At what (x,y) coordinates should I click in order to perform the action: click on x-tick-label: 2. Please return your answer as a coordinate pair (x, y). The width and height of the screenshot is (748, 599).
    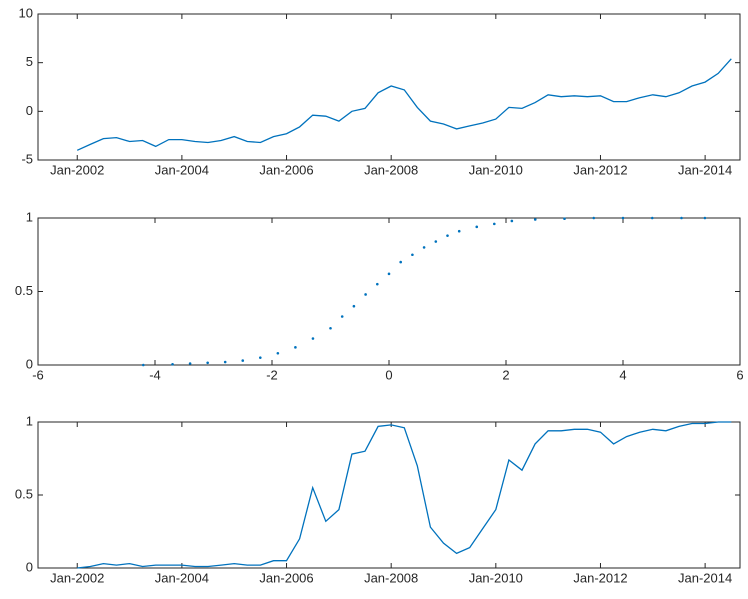
    Looking at the image, I should click on (505, 374).